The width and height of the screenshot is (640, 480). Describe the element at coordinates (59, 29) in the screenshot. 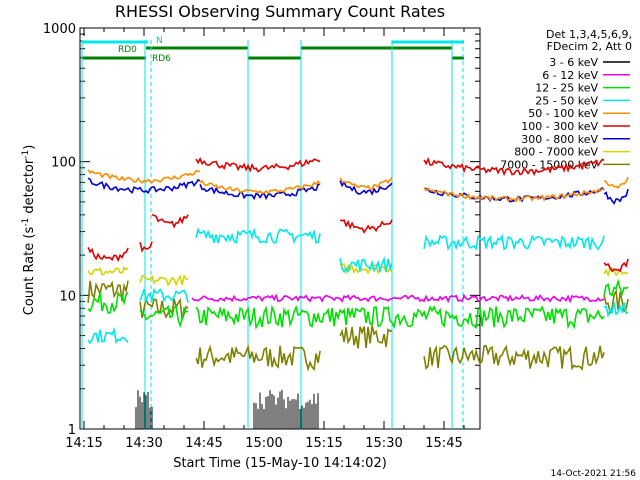

I see `y-tick-label: 1000` at that location.